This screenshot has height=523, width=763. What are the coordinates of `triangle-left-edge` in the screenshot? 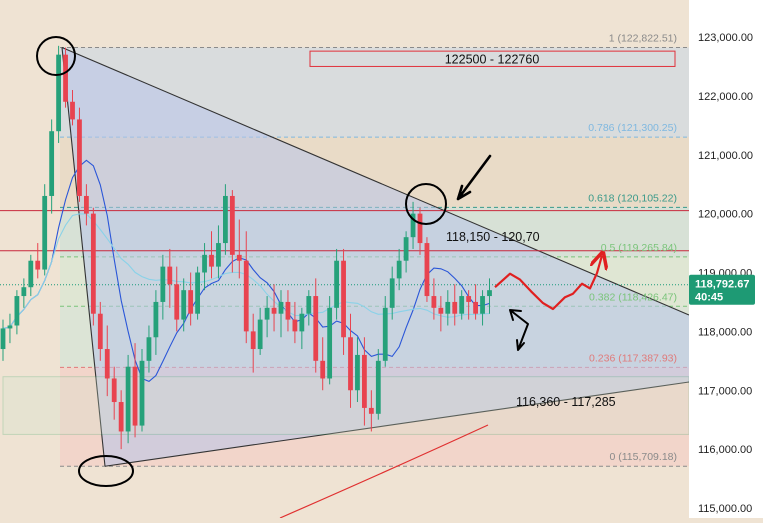 It's located at (83, 257).